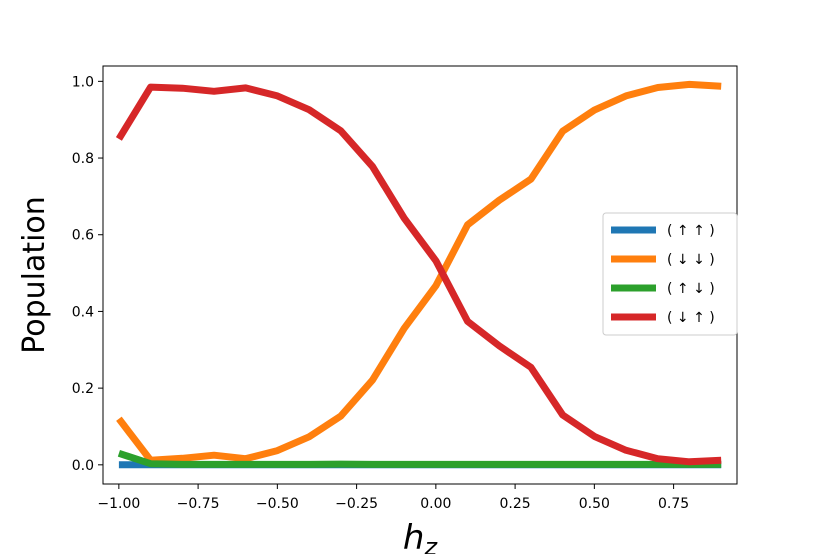 Image resolution: width=830 pixels, height=554 pixels. What do you see at coordinates (393, 498) in the screenshot?
I see `x-axis-ticks: −1.00 −0.75 −0.50 −0.25 0.00 0.25 0.50 0.75` at bounding box center [393, 498].